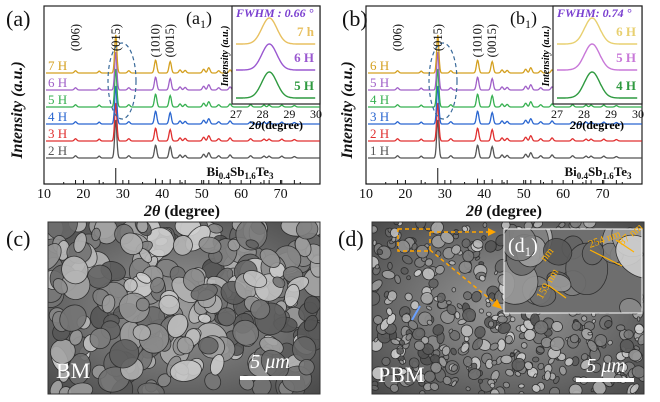 Image resolution: width=660 pixels, height=402 pixels. Describe the element at coordinates (492, 40) in the screenshot. I see `b-peak-index: (0015)` at that location.